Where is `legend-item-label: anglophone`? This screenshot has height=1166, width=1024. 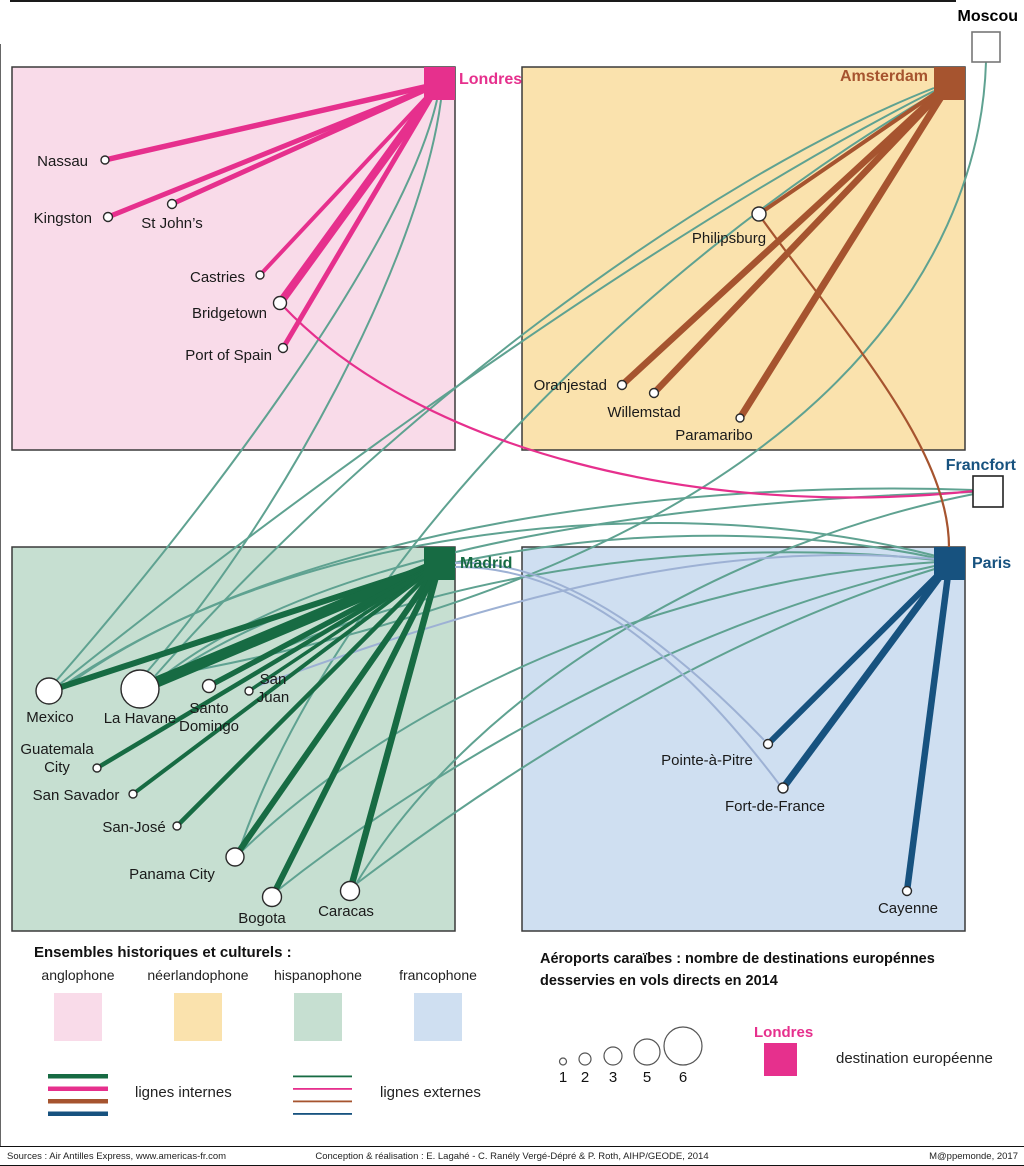
legend-item-label: anglophone is located at coordinates (78, 975).